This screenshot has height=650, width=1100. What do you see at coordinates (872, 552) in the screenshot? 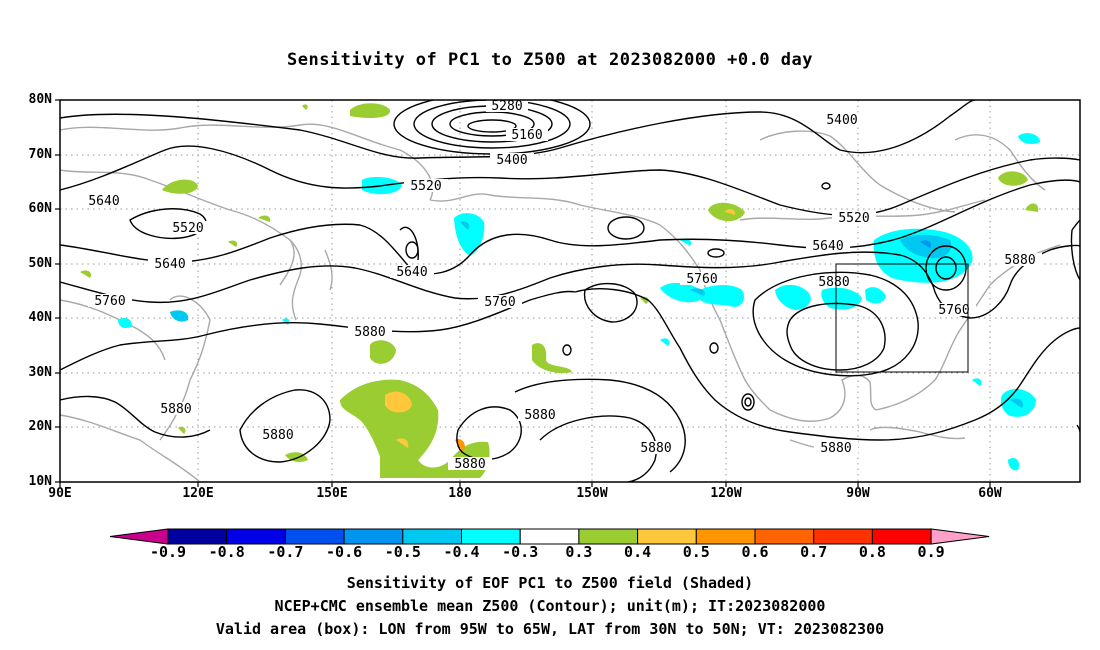
I see `colorbar-tick-label: 0.8` at bounding box center [872, 552].